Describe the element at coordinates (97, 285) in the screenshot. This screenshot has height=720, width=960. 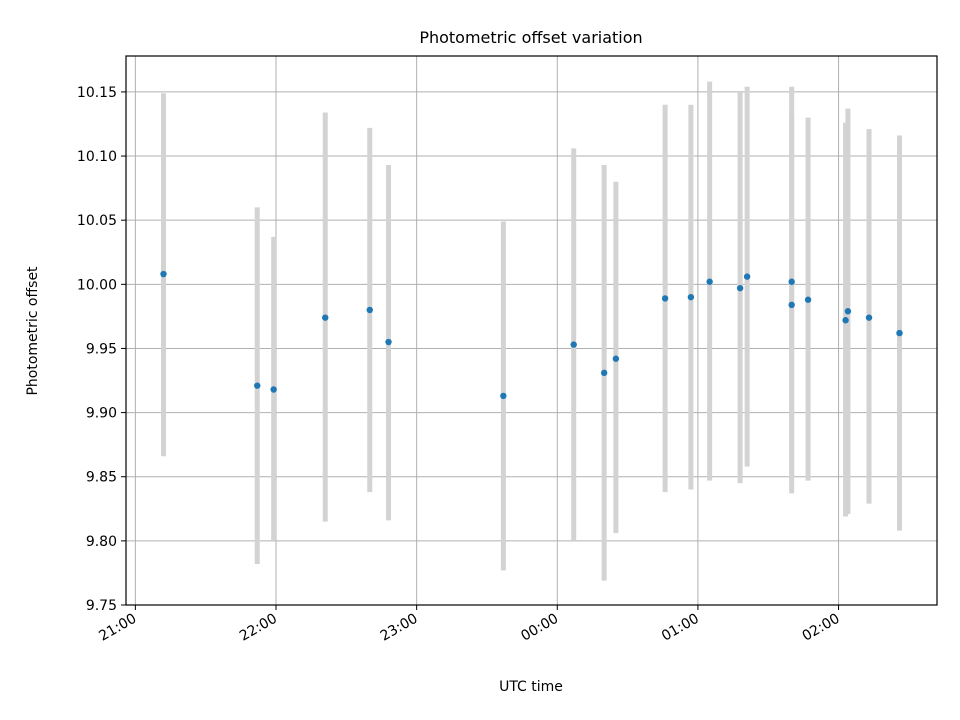
I see `y-tick-label: 10.00` at that location.